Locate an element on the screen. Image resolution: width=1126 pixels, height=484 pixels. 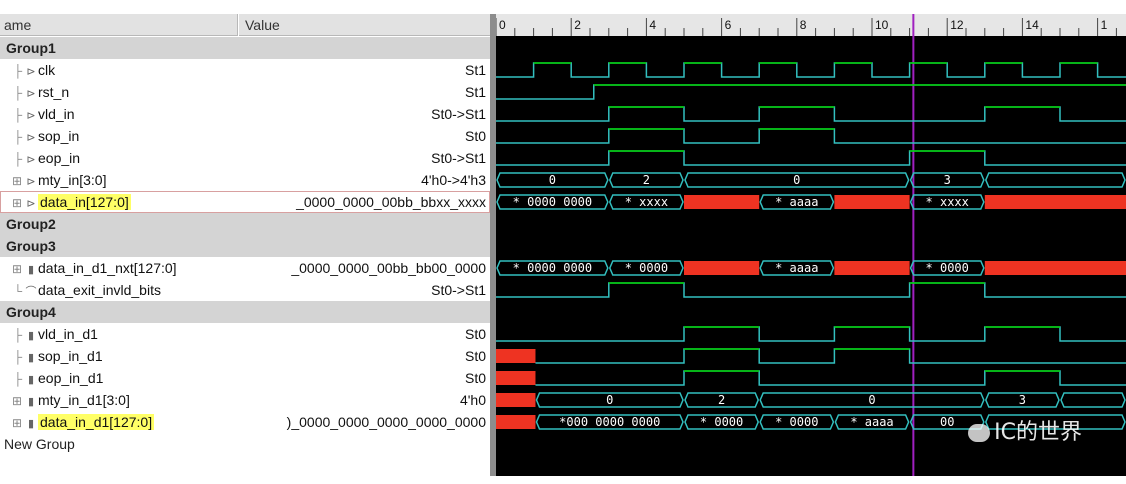
signal-row: ├ ⊳ sop_in St0 is located at coordinates (245, 136).